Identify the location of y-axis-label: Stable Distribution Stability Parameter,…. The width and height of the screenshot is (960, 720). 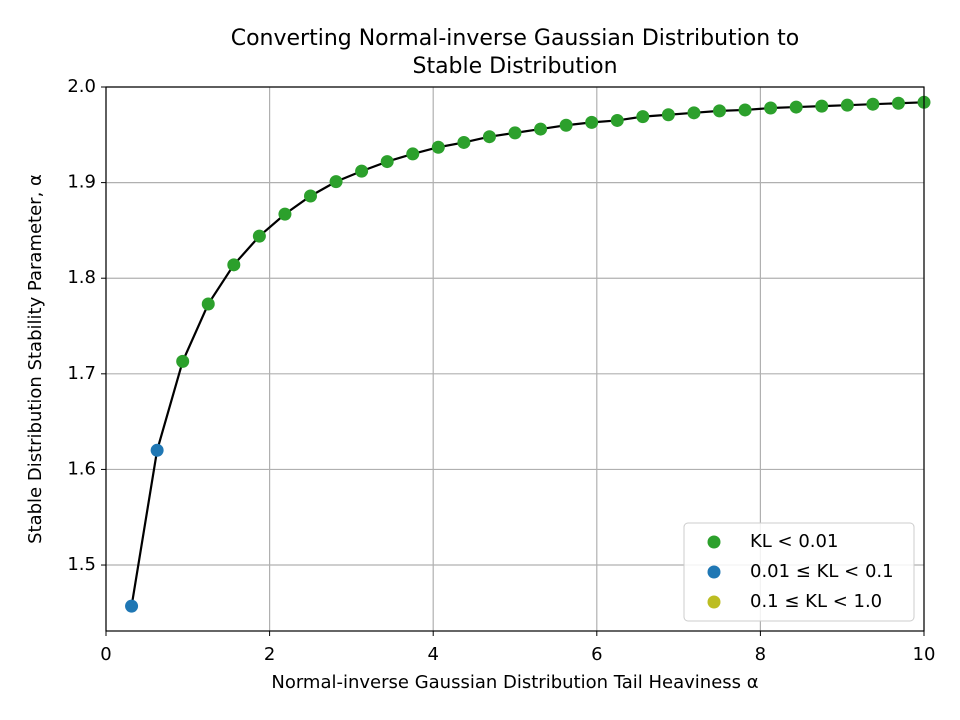
(35, 359).